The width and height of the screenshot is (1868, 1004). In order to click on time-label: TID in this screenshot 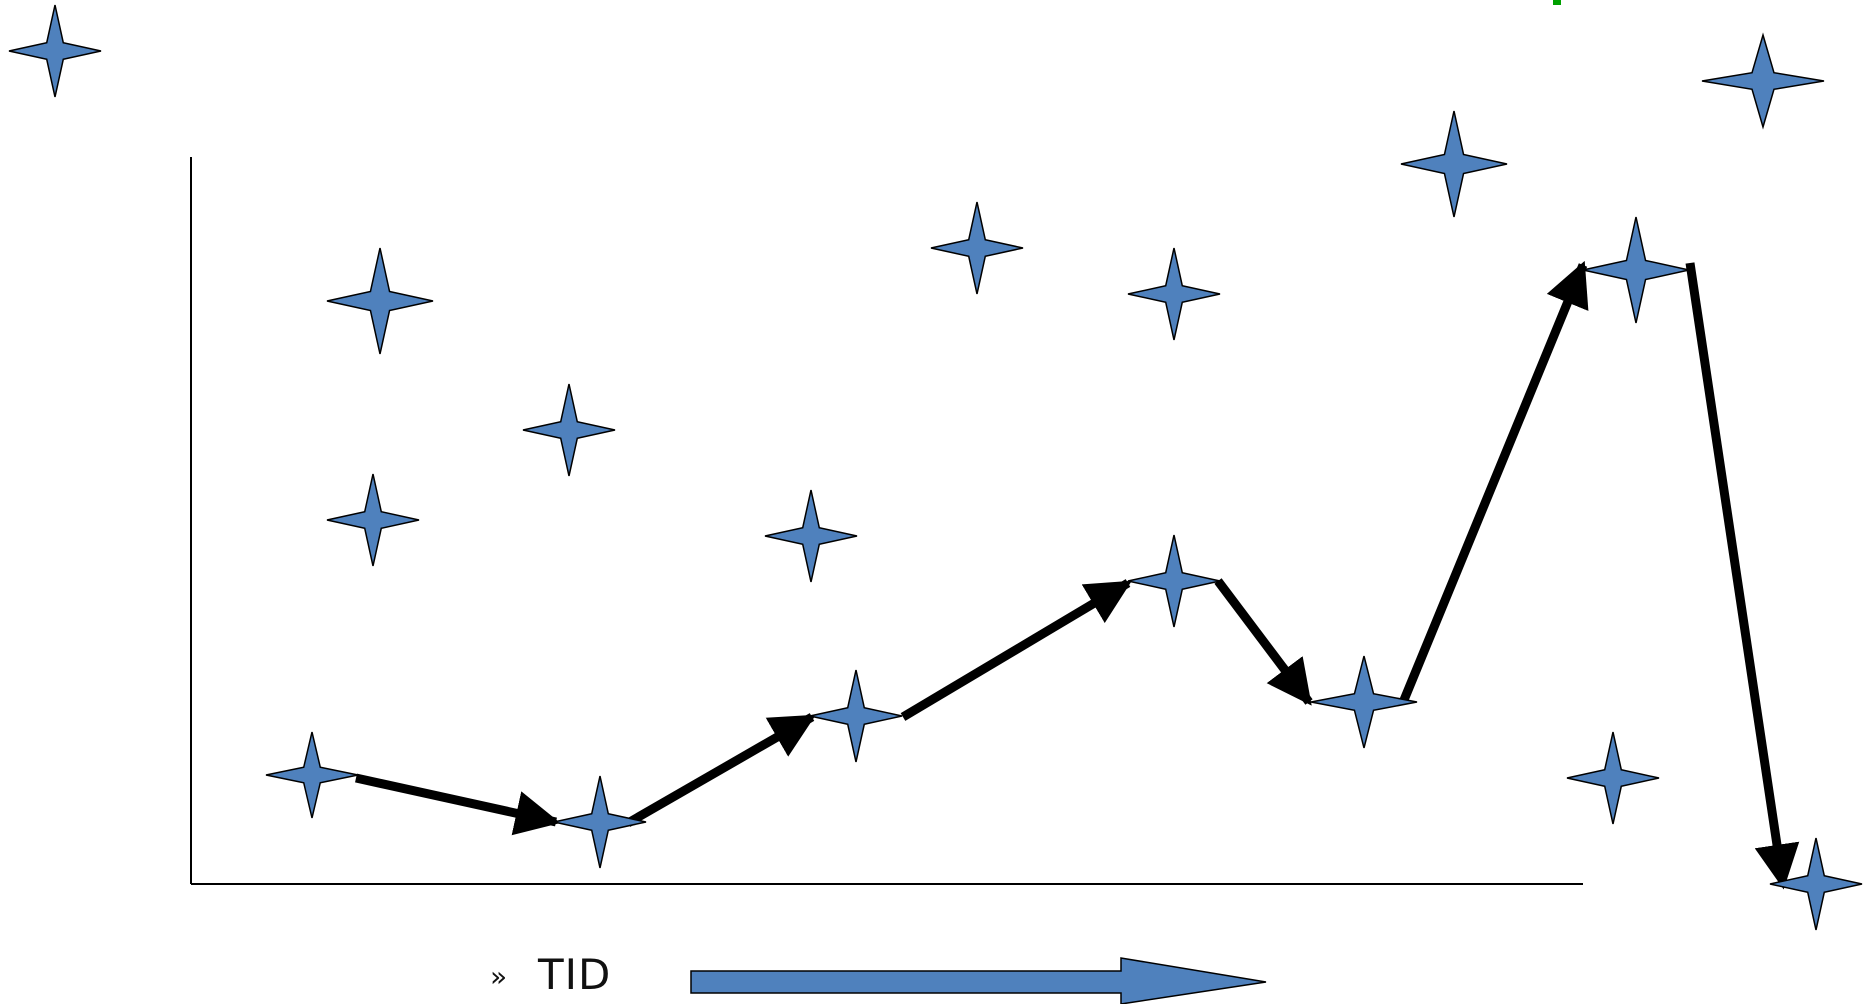, I will do `click(575, 974)`.